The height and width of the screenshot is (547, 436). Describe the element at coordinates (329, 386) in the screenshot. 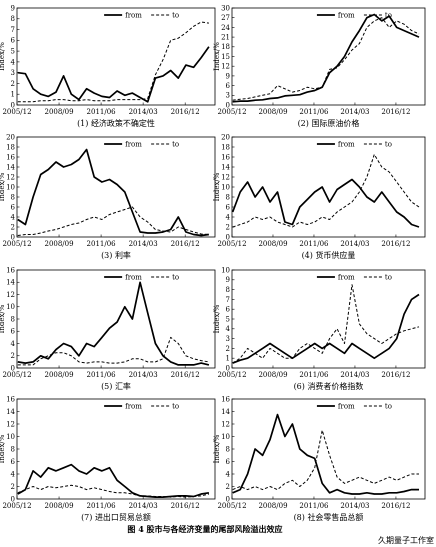

I see `panel-caption: (6) 消费者价格指数` at that location.